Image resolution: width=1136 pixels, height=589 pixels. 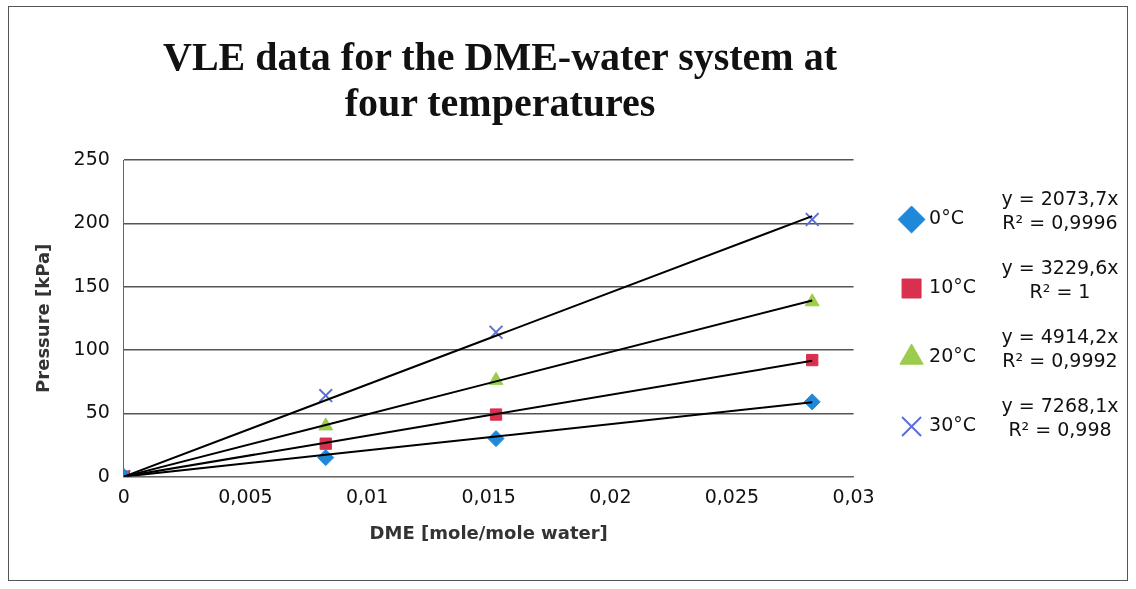 What do you see at coordinates (853, 495) in the screenshot?
I see `x-tick-label: 0,03` at bounding box center [853, 495].